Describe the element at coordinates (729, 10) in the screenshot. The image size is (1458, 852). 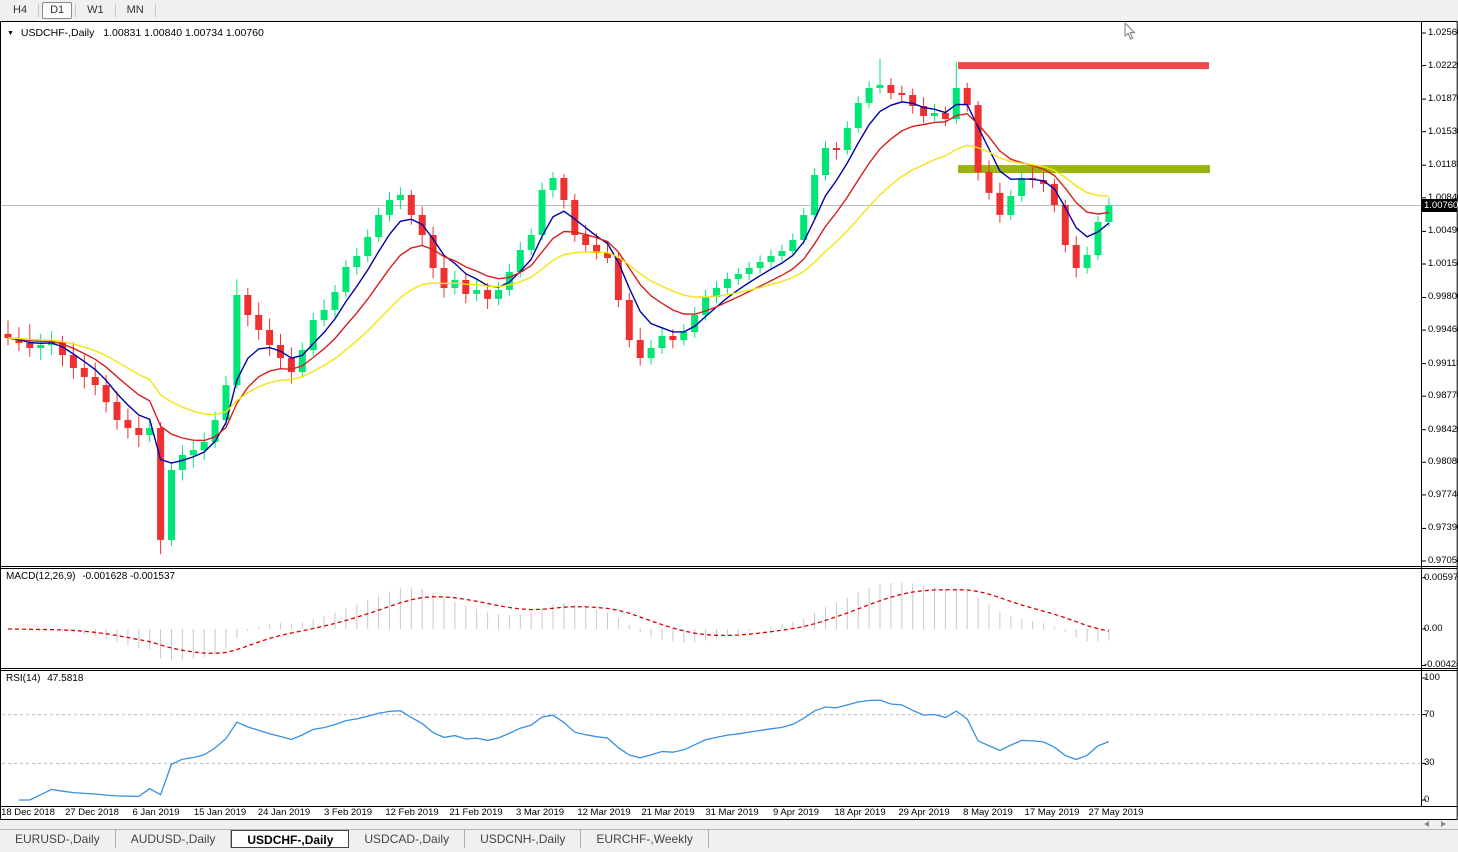
I see `timeframe-toolbar: H4 D1 W1 MN` at that location.